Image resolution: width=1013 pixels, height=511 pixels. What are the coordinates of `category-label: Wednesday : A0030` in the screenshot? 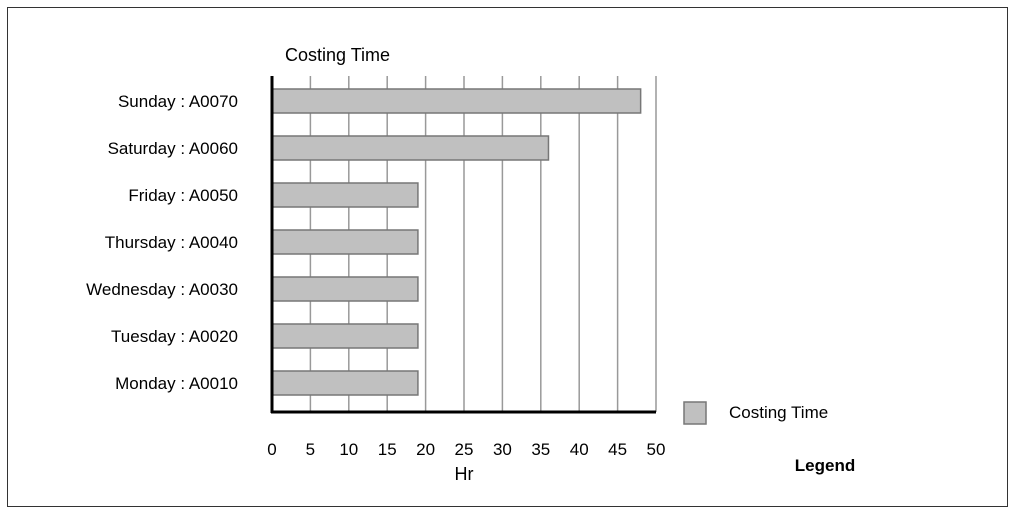 It's located at (162, 289).